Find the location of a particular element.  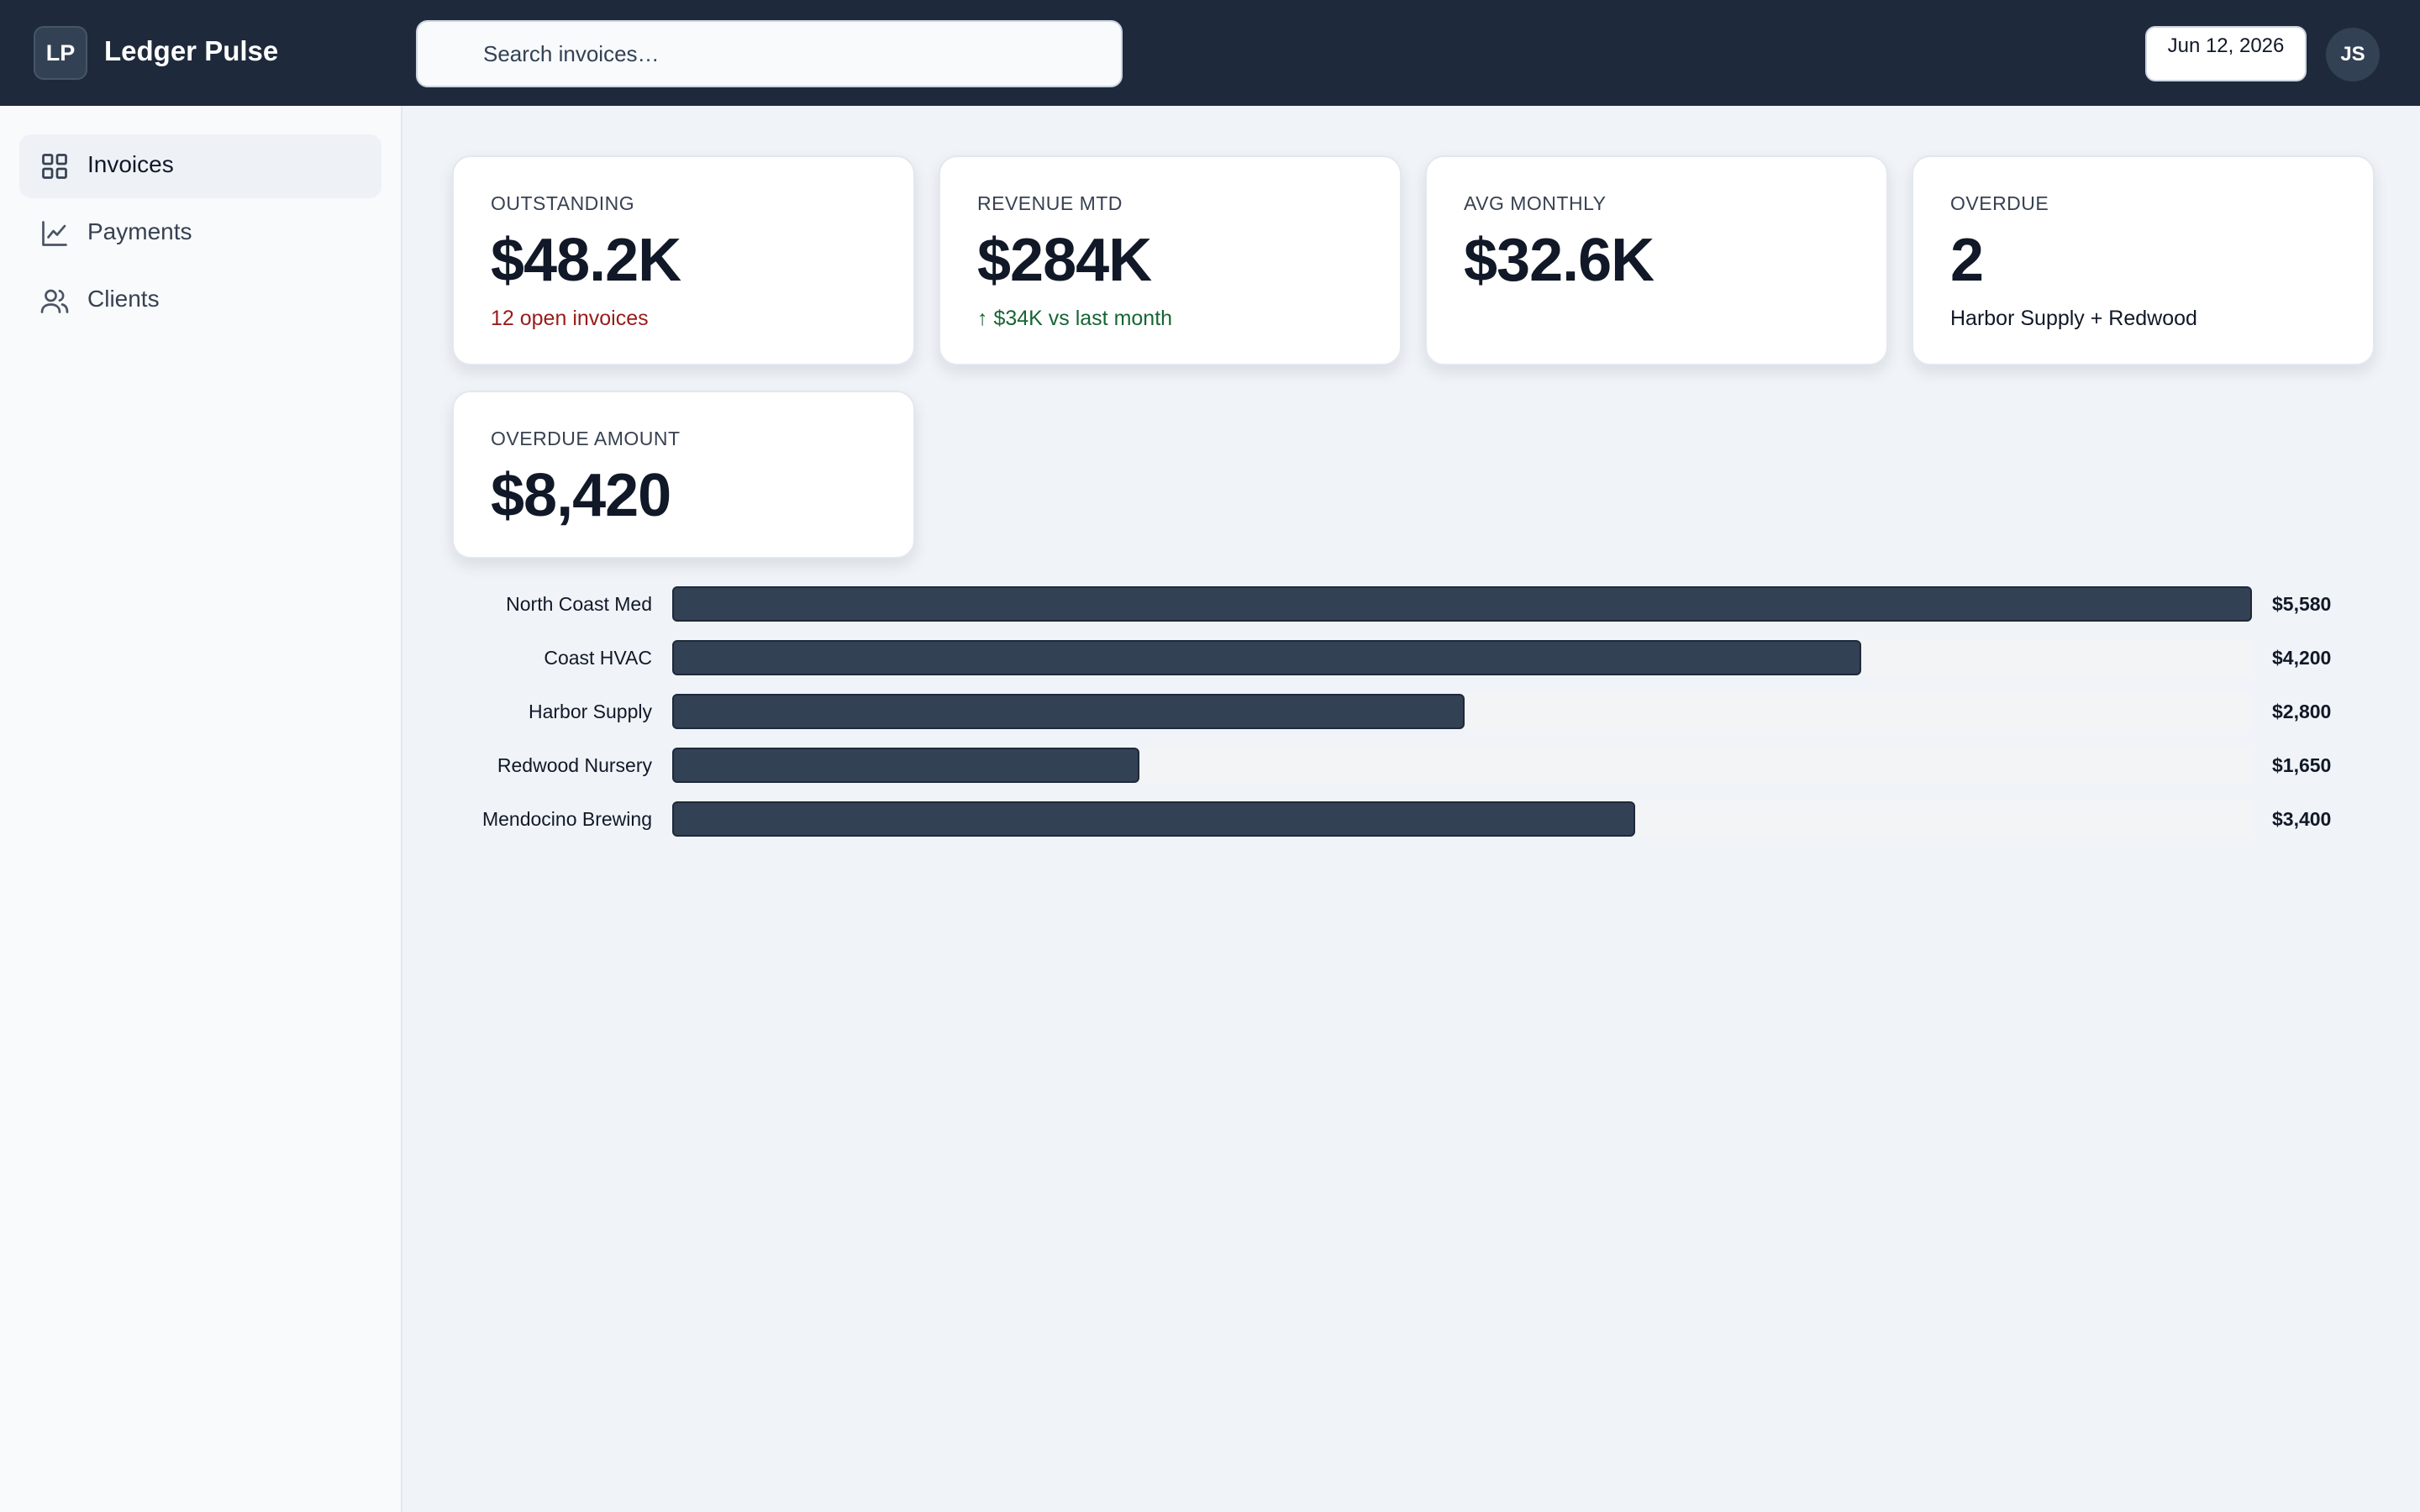

bar-row: North Coast Med $5,580 is located at coordinates (1420, 604).